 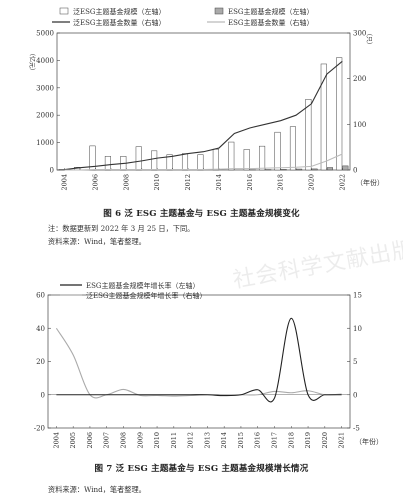 What do you see at coordinates (174, 440) in the screenshot?
I see `x-tick-label: 2011` at bounding box center [174, 440].